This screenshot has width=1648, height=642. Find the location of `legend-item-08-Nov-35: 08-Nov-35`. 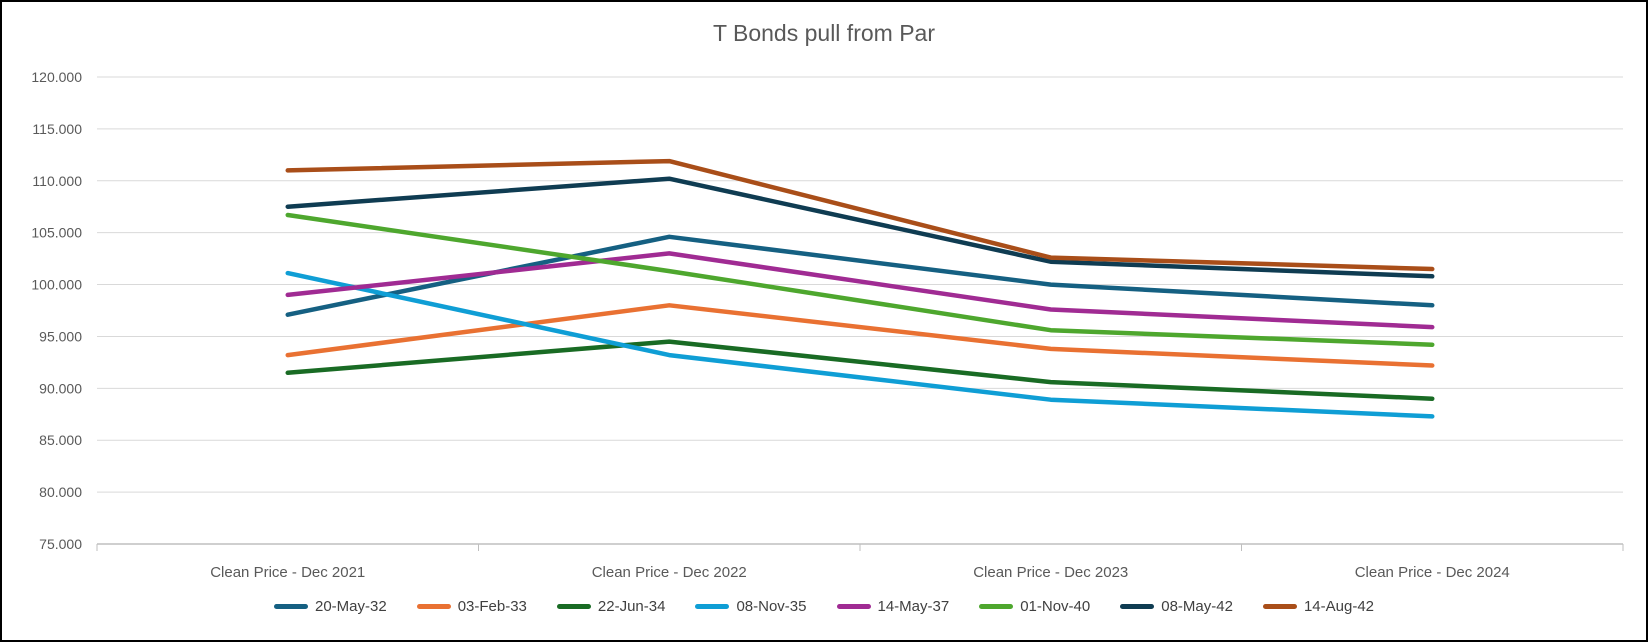

legend-item-08-Nov-35: 08-Nov-35 is located at coordinates (751, 606).